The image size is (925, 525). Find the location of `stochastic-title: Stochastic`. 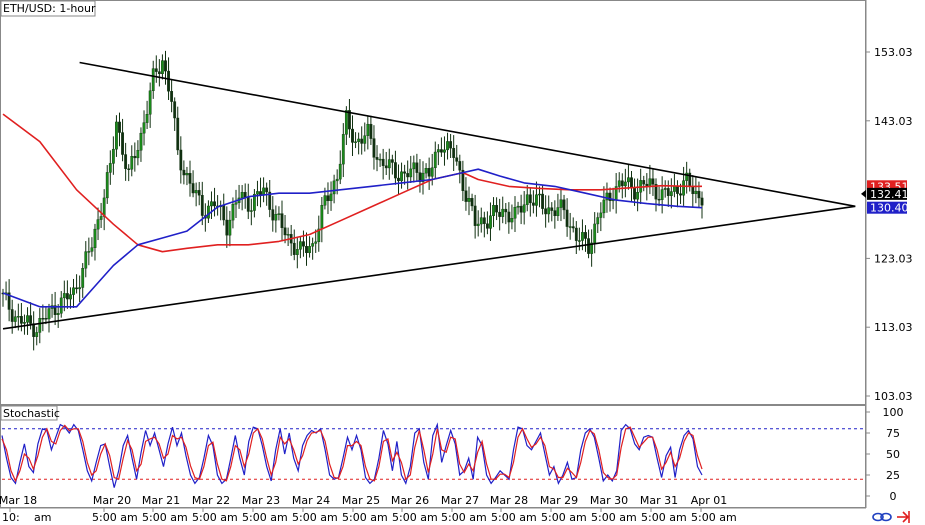

stochastic-title: Stochastic is located at coordinates (31, 413).